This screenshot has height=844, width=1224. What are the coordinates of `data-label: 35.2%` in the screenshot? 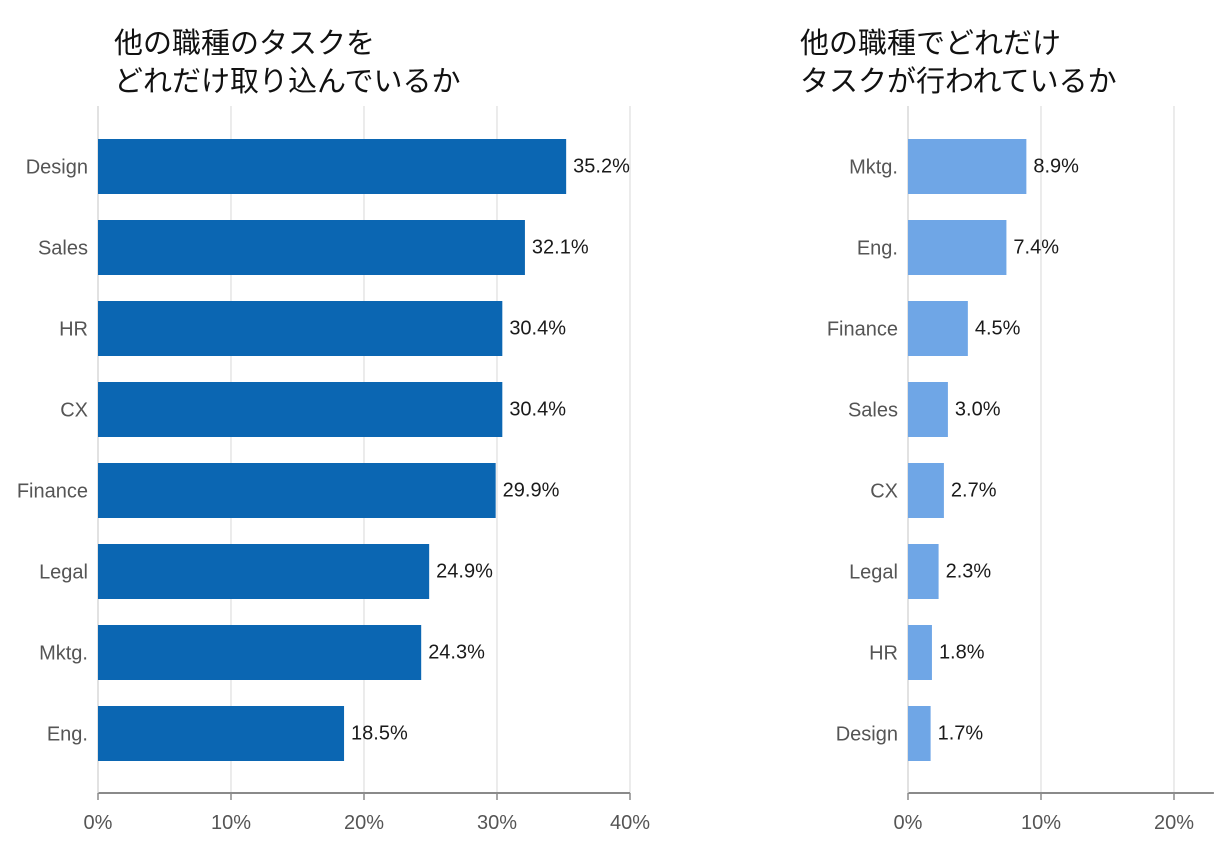 It's located at (601, 167).